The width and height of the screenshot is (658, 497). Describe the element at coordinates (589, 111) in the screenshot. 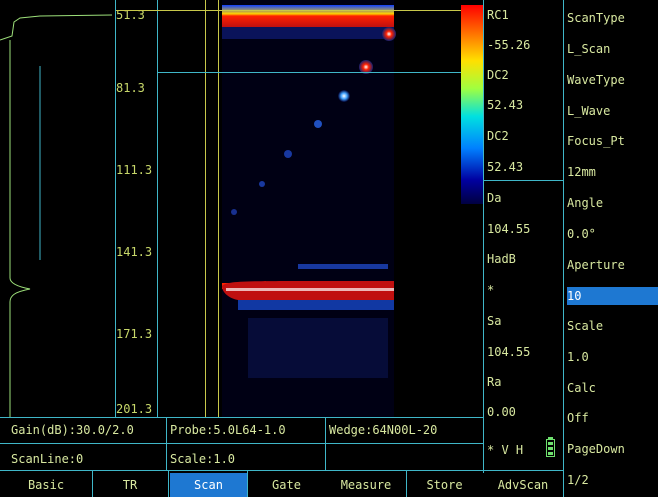

I see `menu-wavetype-value: L_Wave` at that location.